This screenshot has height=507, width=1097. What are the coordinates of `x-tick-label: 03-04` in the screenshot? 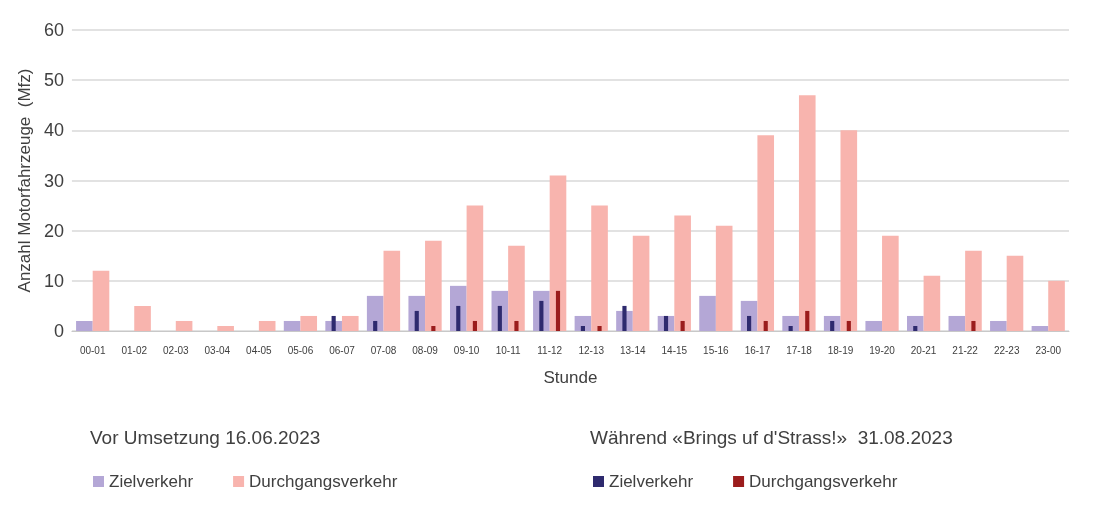 It's located at (217, 350).